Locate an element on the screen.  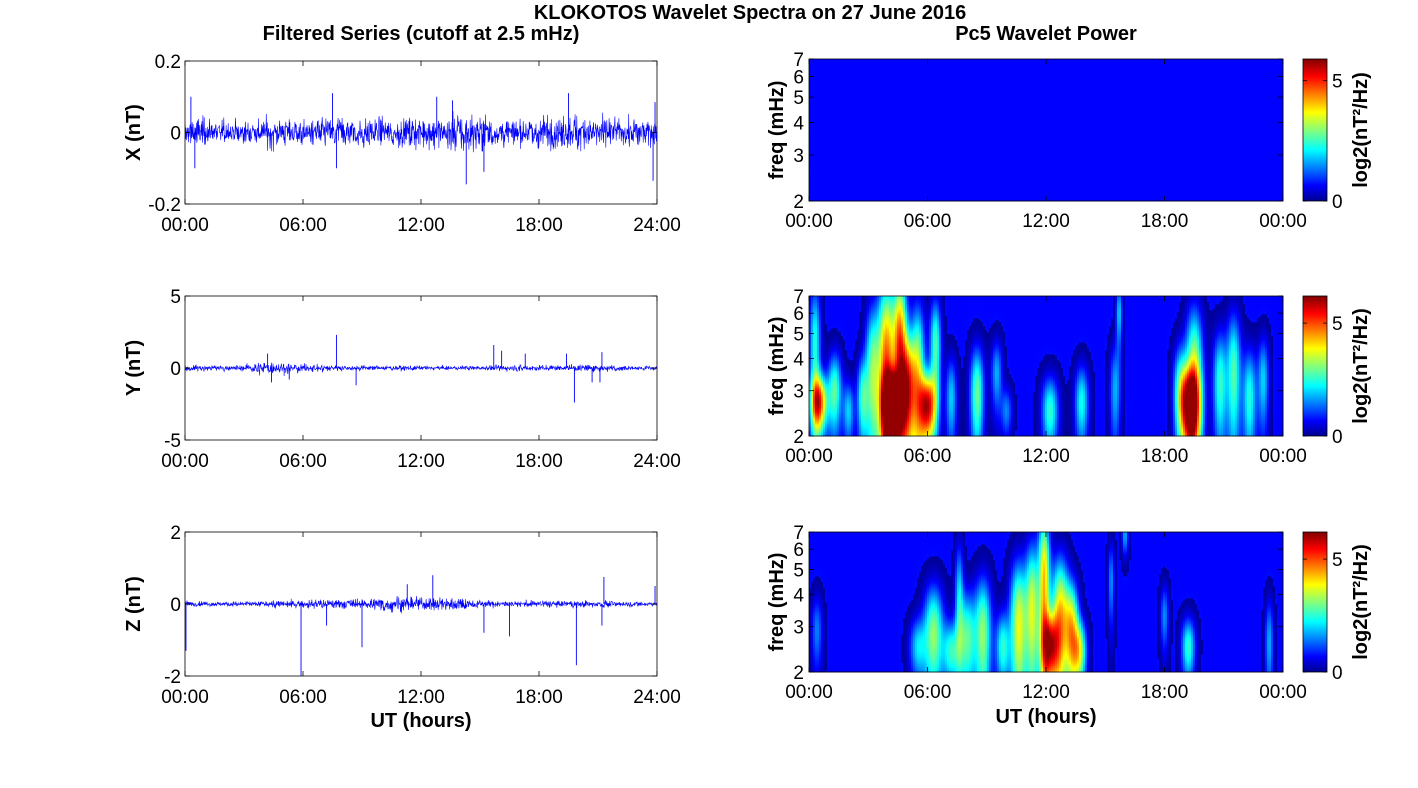
series-z-ytick-0: 2 is located at coordinates (175, 533).